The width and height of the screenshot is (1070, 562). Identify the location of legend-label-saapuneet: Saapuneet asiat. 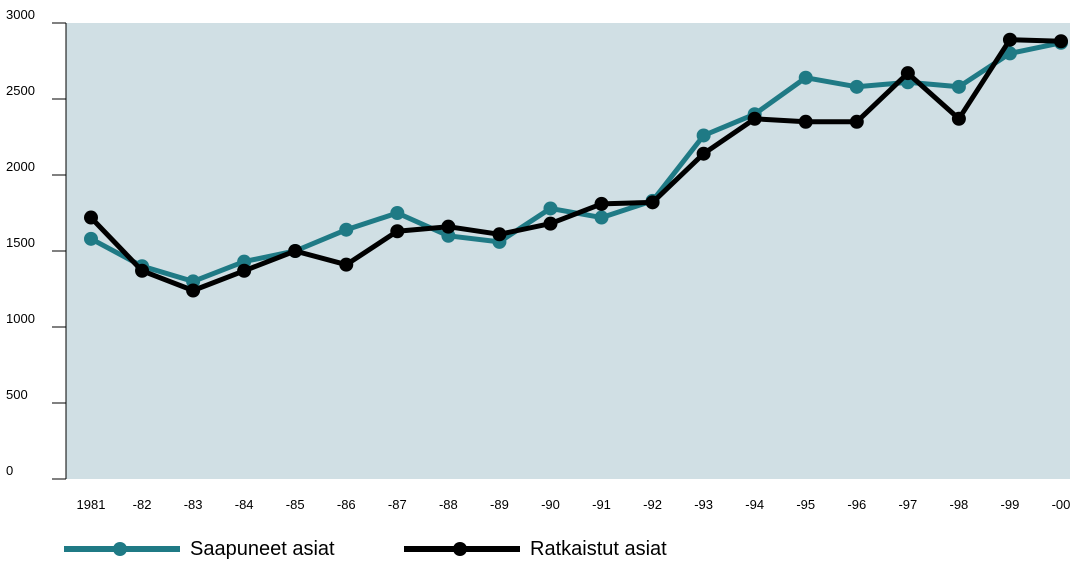
(262, 549).